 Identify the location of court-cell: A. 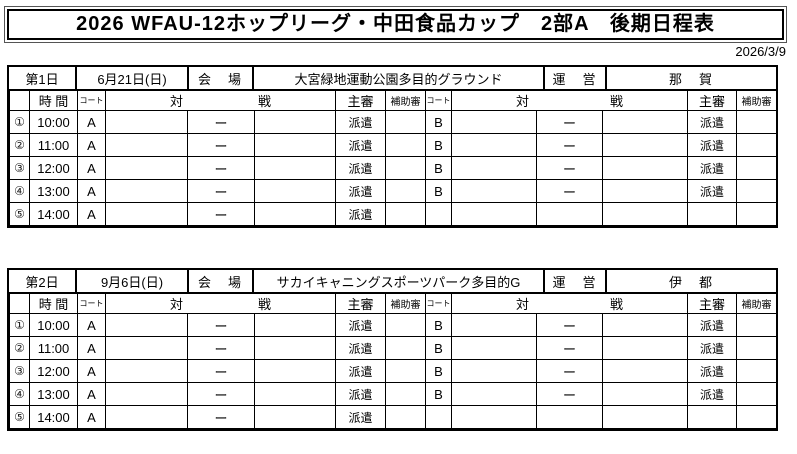
(91, 417).